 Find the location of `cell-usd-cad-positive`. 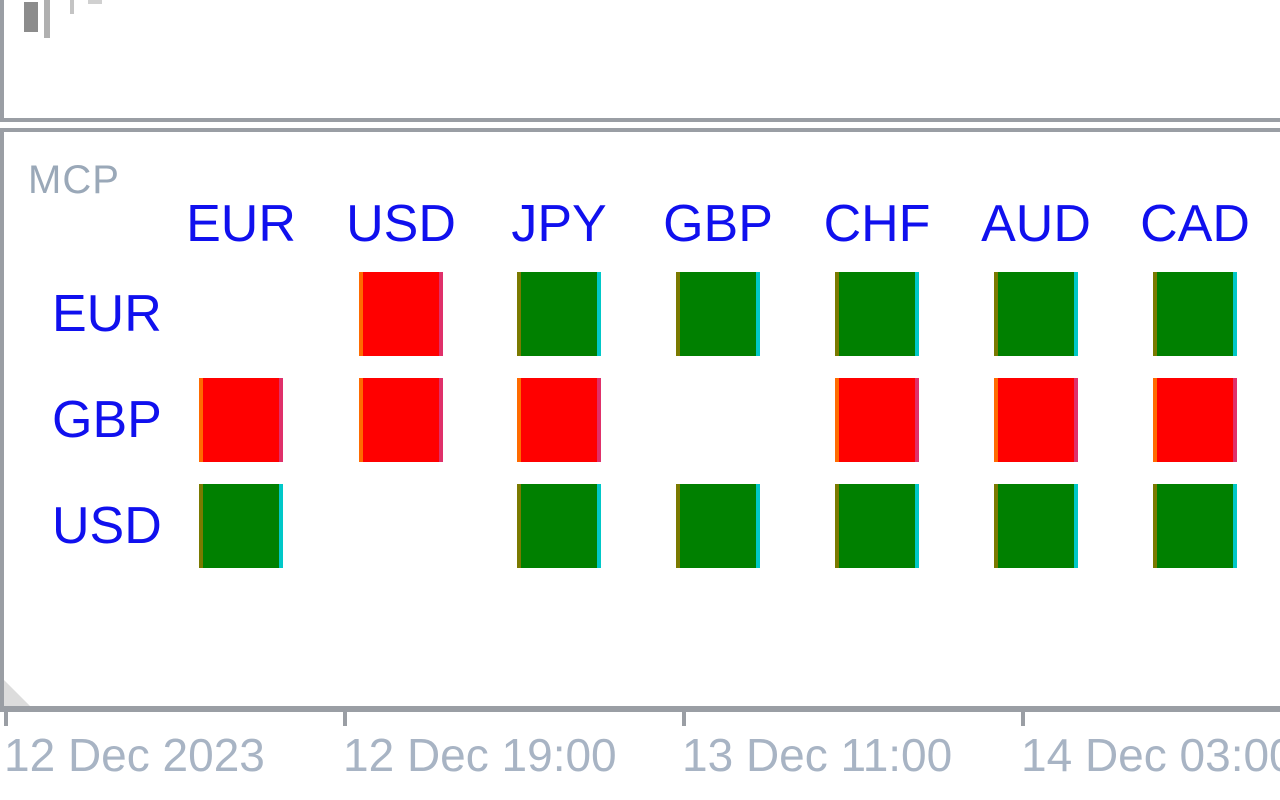

cell-usd-cad-positive is located at coordinates (1195, 526).